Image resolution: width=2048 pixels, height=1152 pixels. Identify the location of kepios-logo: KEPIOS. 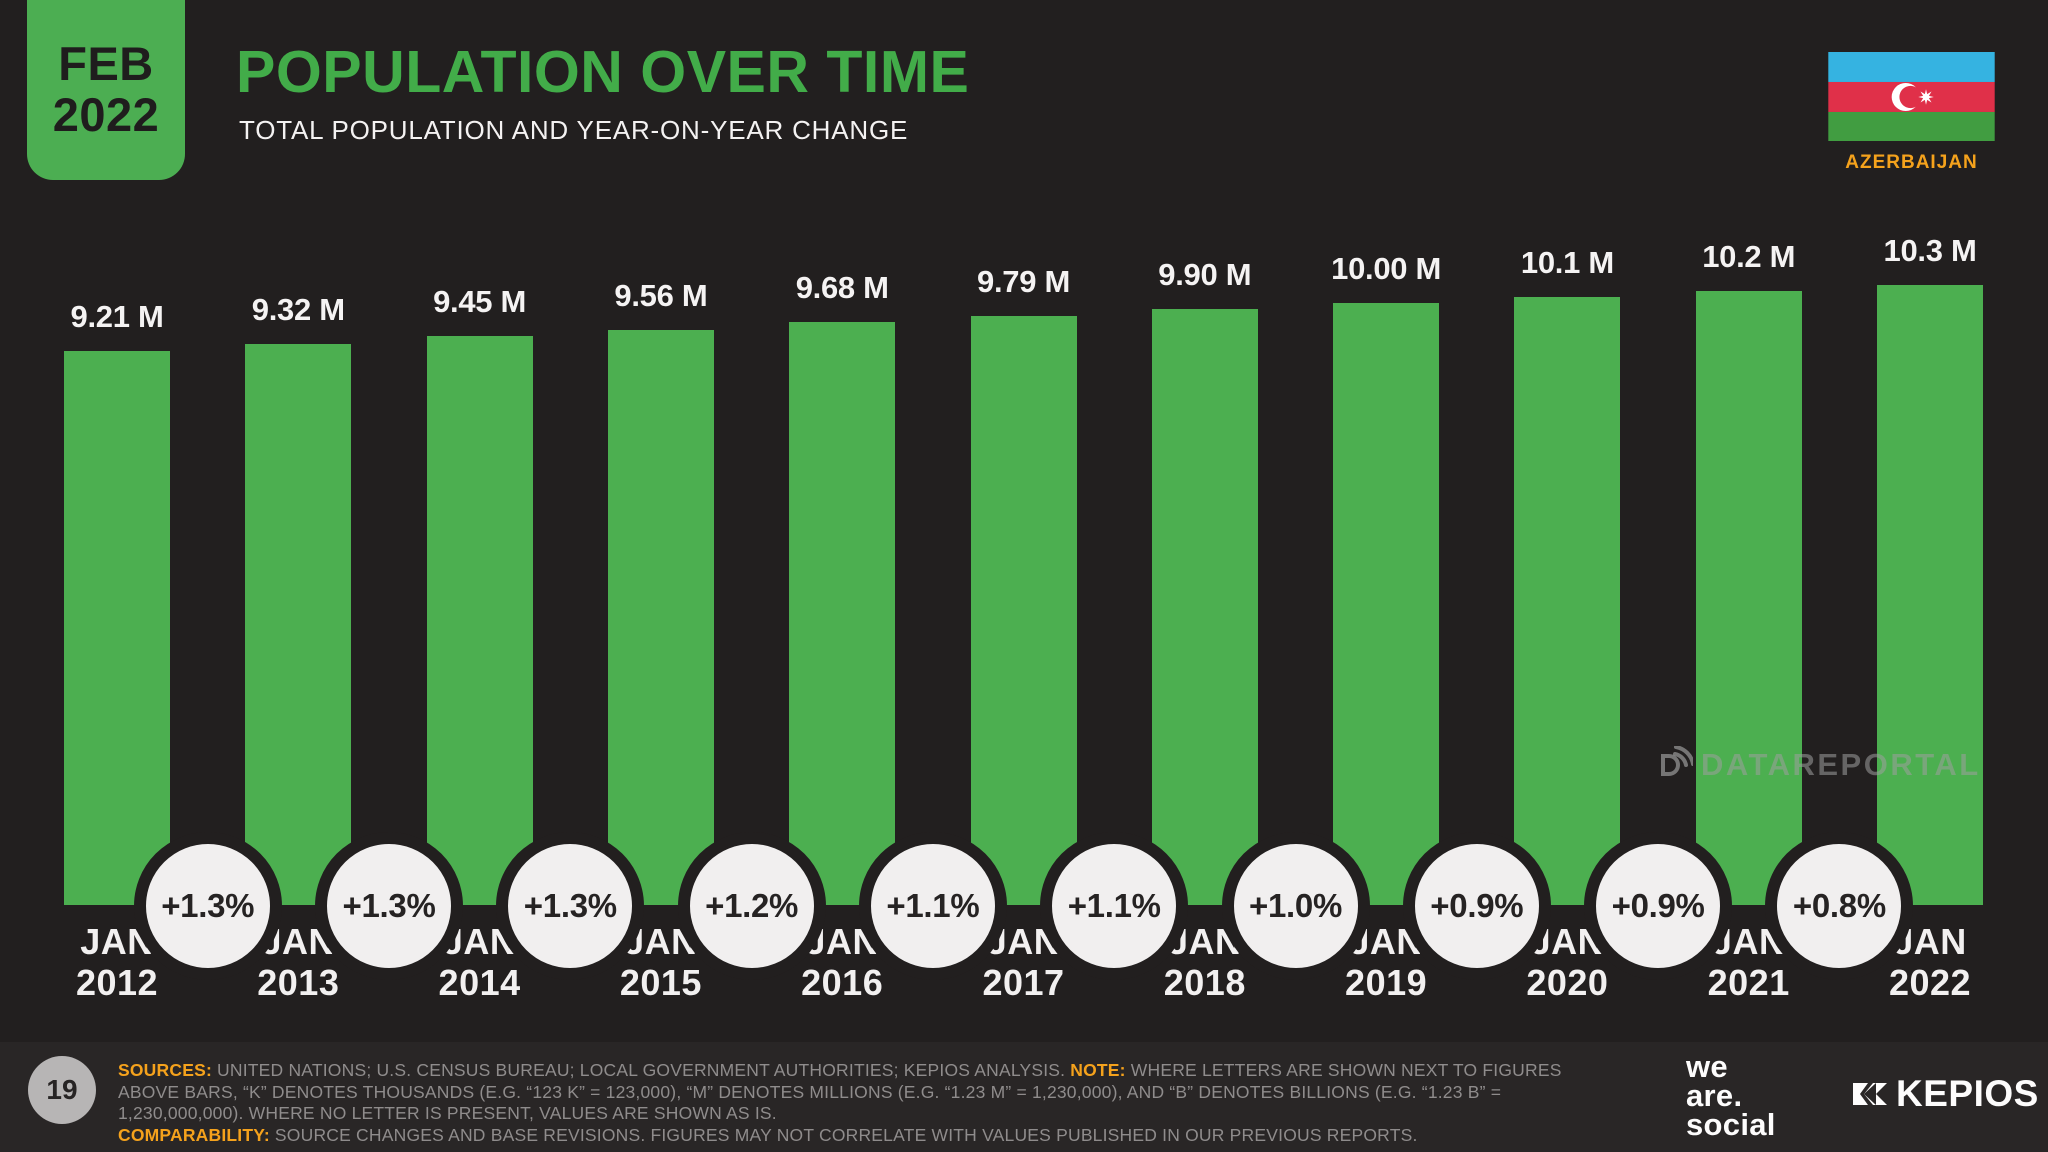
(1946, 1094).